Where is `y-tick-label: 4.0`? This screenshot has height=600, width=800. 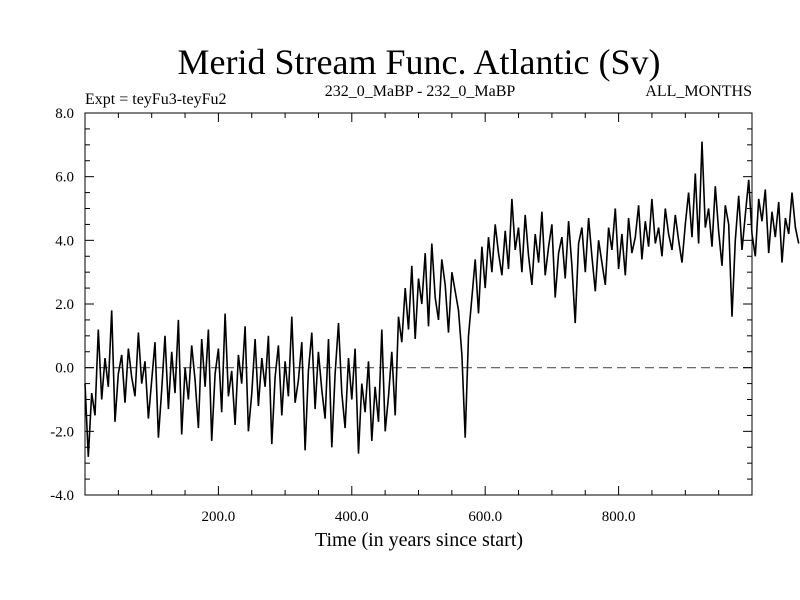 y-tick-label: 4.0 is located at coordinates (64, 241).